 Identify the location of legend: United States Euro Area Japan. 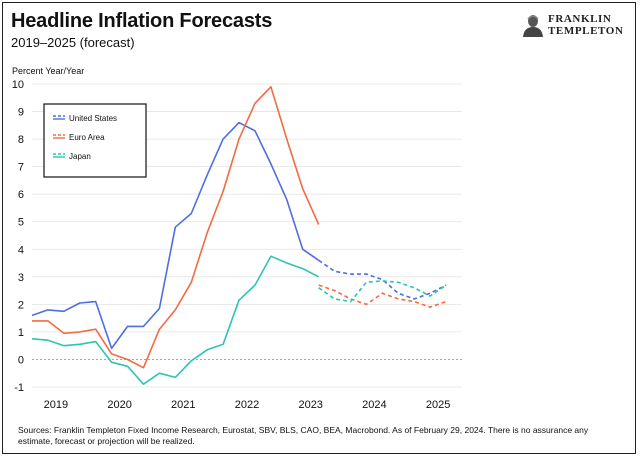
(95, 140).